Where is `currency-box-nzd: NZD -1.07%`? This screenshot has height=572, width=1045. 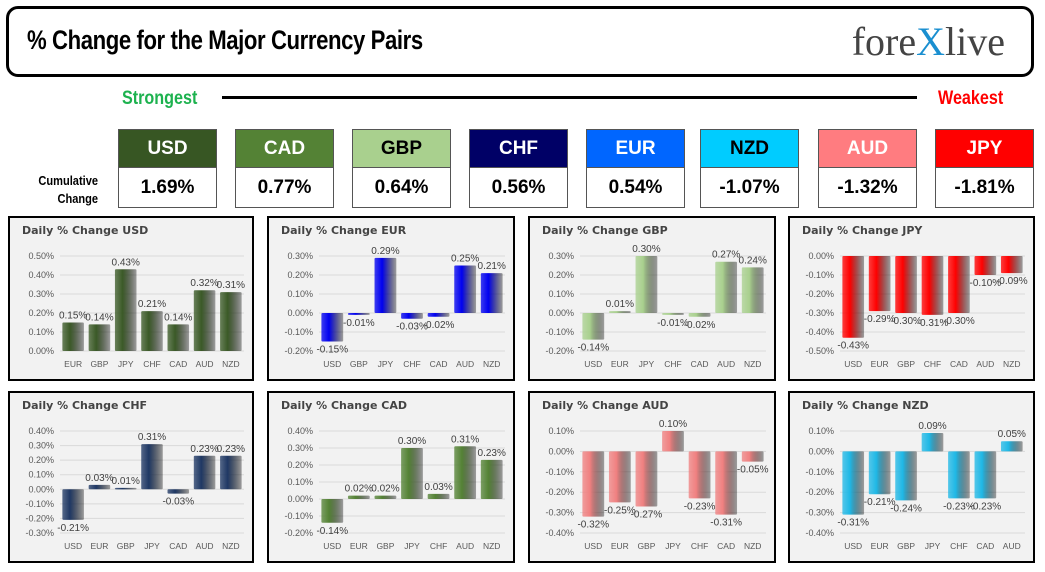 currency-box-nzd: NZD -1.07% is located at coordinates (749, 168).